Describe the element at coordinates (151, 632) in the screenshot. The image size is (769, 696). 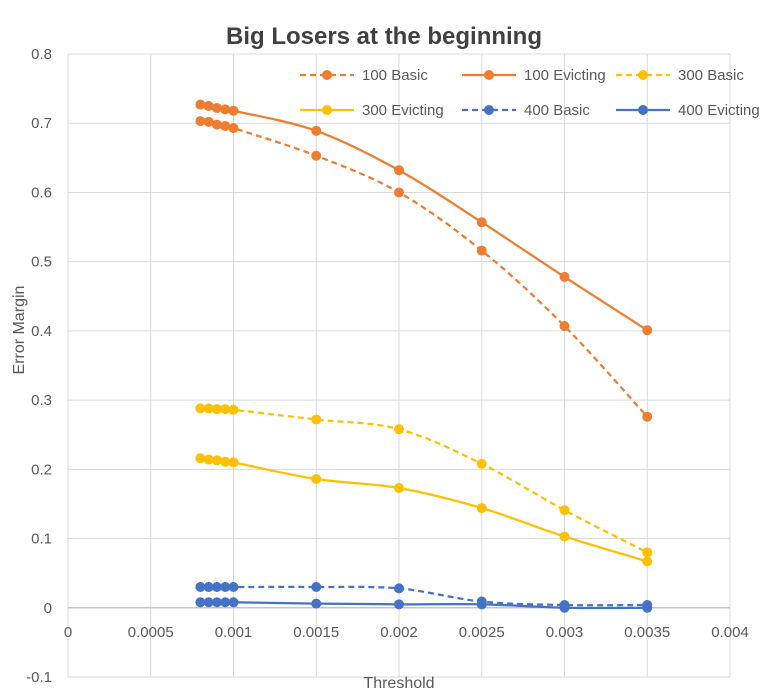
I see `x-tick-label: 0.0005` at that location.